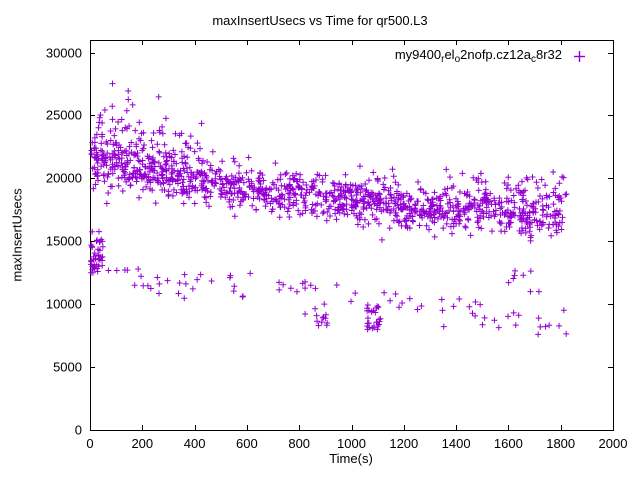 This screenshot has width=640, height=480. What do you see at coordinates (351, 443) in the screenshot?
I see `x-tick-label: 1000` at bounding box center [351, 443].